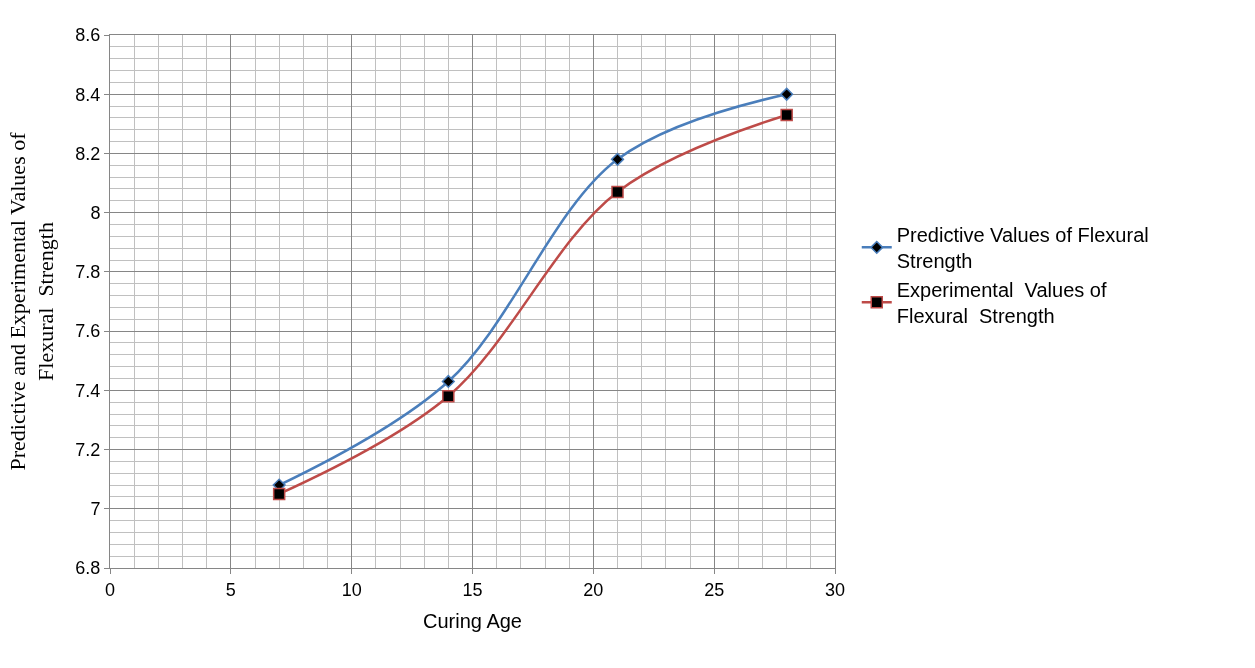 Image resolution: width=1255 pixels, height=668 pixels. What do you see at coordinates (1022, 248) in the screenshot?
I see `legend-label: Predictive Values of Flexural Strength` at bounding box center [1022, 248].